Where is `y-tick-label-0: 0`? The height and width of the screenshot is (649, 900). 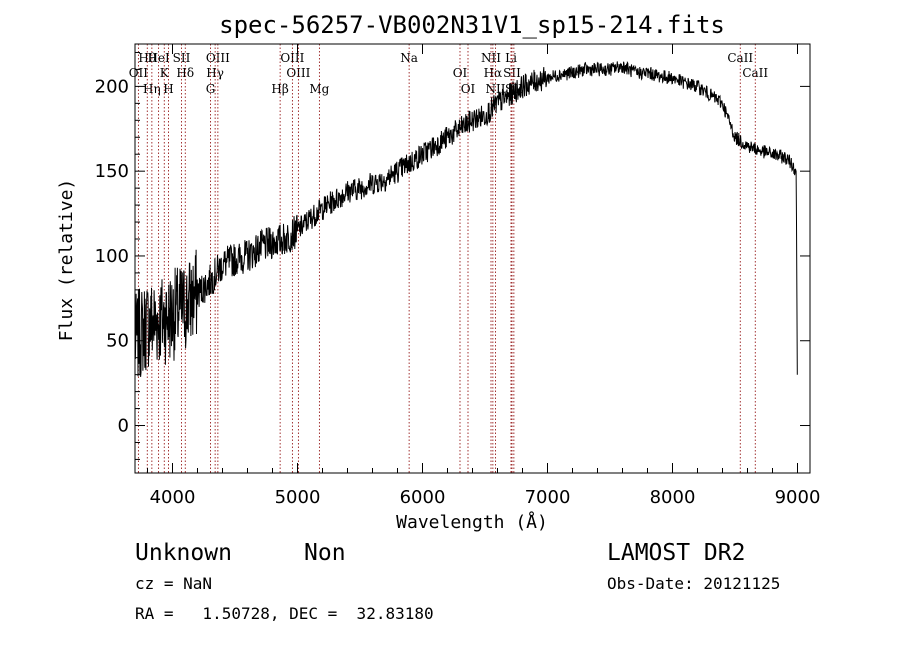 y-tick-label-0: 0 is located at coordinates (123, 426).